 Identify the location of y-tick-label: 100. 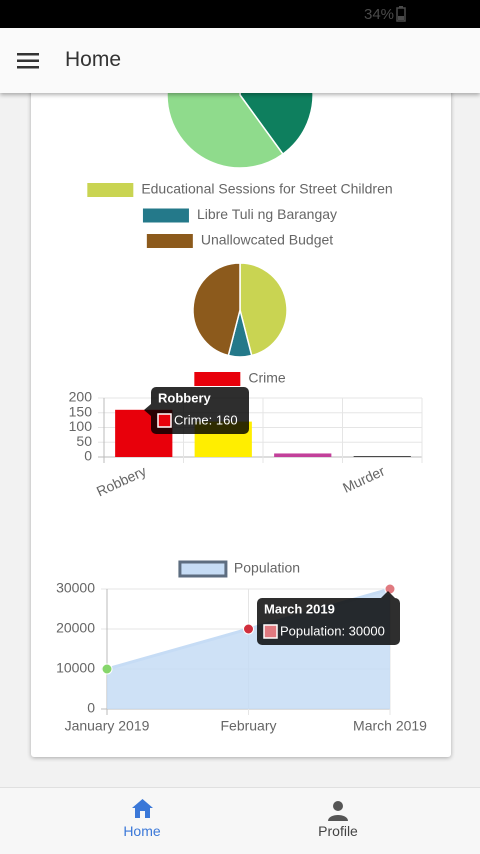
(81, 426).